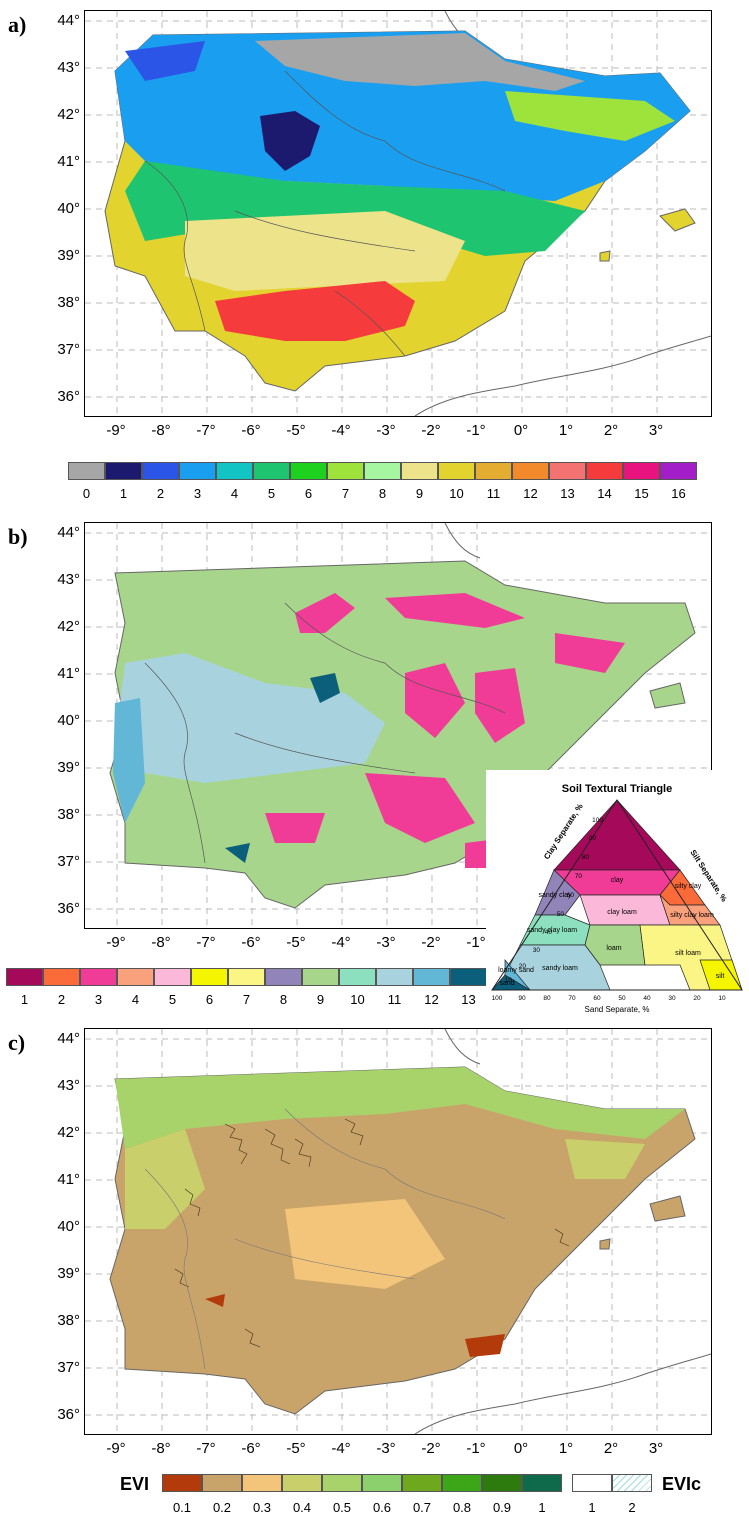  What do you see at coordinates (530, 493) in the screenshot?
I see `legend-label: 12` at bounding box center [530, 493].